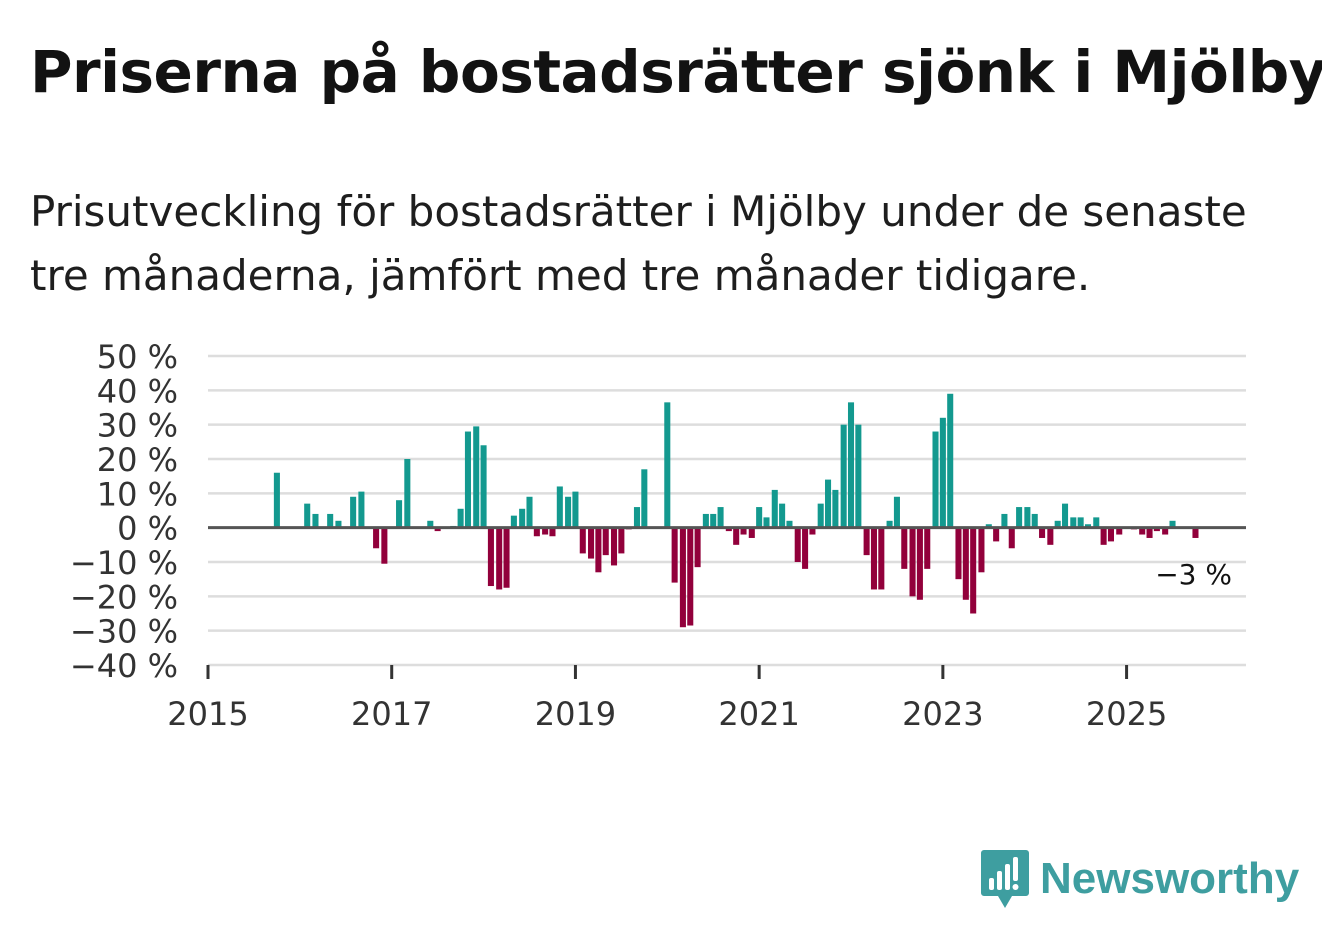 Image resolution: width=1322 pixels, height=939 pixels. I want to click on y-tick-label: 10 %, so click(137, 494).